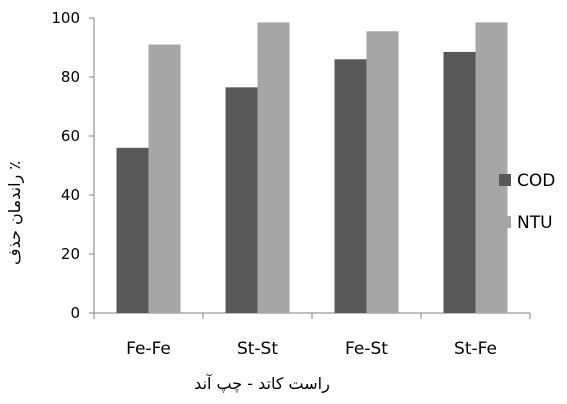 This screenshot has height=404, width=567. I want to click on y-tick-label: 0, so click(75, 313).